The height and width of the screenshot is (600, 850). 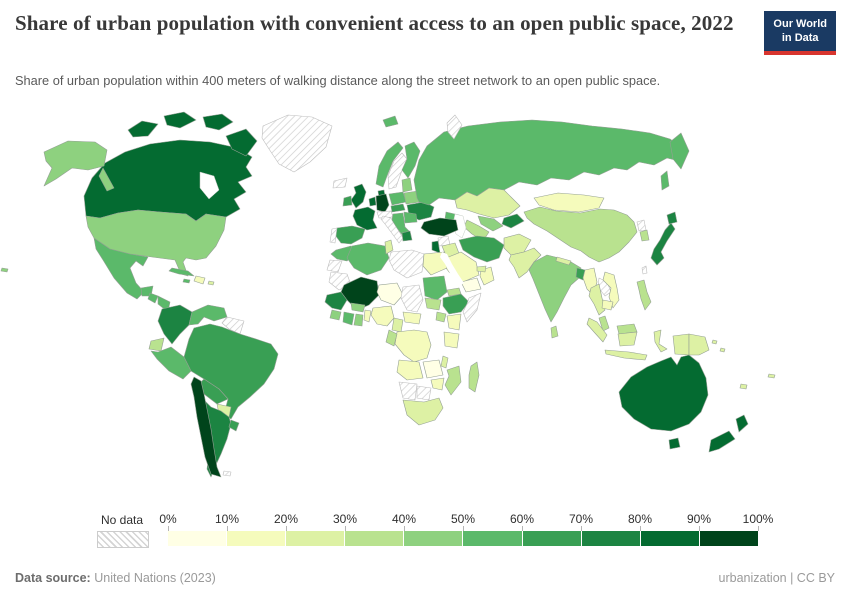 I want to click on country-dr-congo, so click(x=413, y=346).